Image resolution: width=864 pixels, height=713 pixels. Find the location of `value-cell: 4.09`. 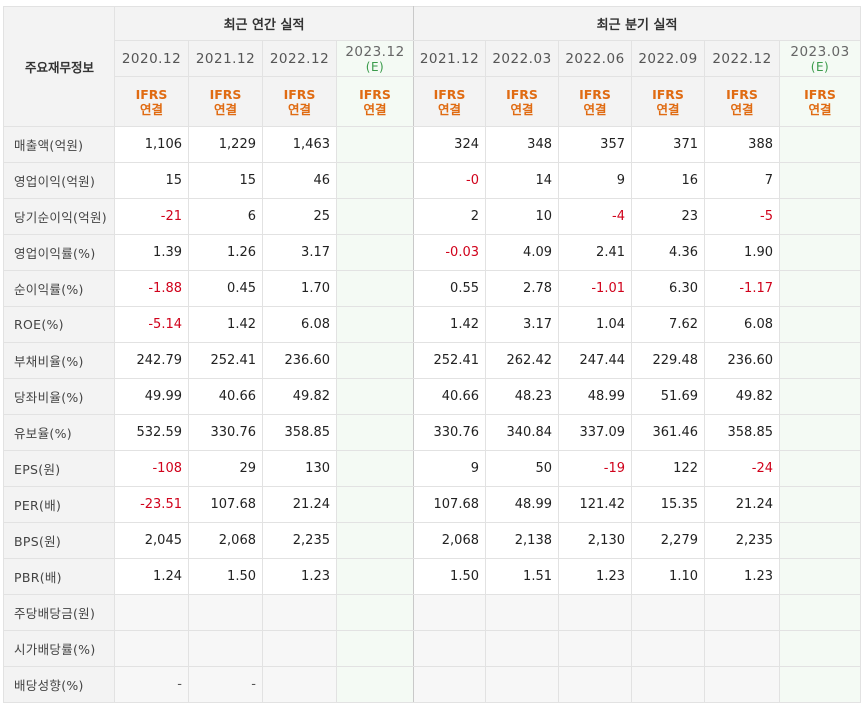

value-cell: 4.09 is located at coordinates (522, 252).